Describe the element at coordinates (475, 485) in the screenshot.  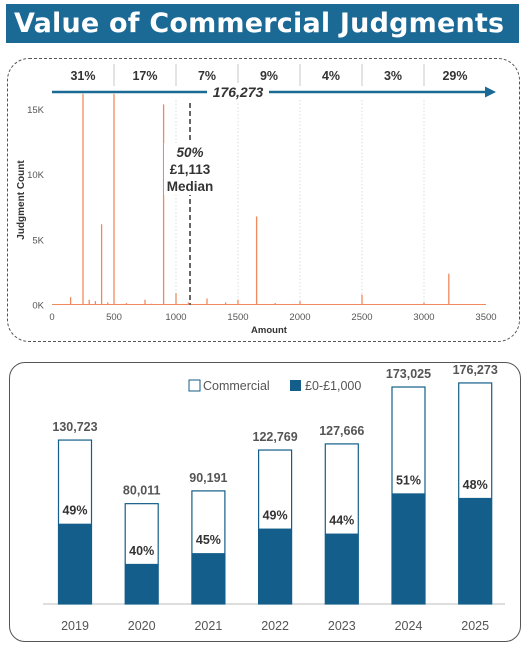
I see `bar-percentage-label: 48%` at that location.